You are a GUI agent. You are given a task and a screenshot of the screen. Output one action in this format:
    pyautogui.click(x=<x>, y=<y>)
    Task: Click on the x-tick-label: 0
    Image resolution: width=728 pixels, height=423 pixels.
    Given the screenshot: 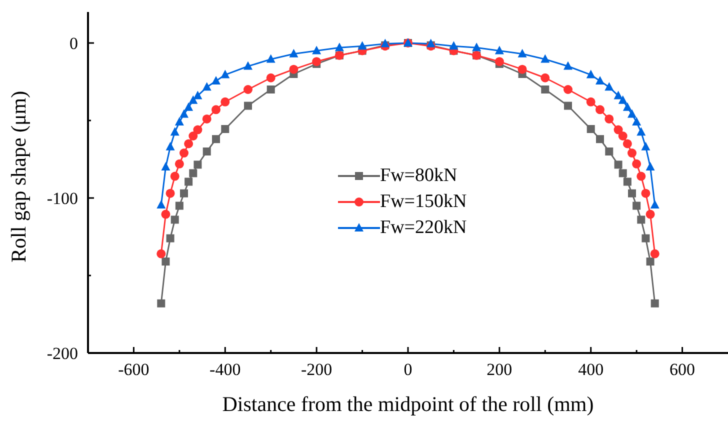 What is the action you would take?
    pyautogui.click(x=408, y=369)
    